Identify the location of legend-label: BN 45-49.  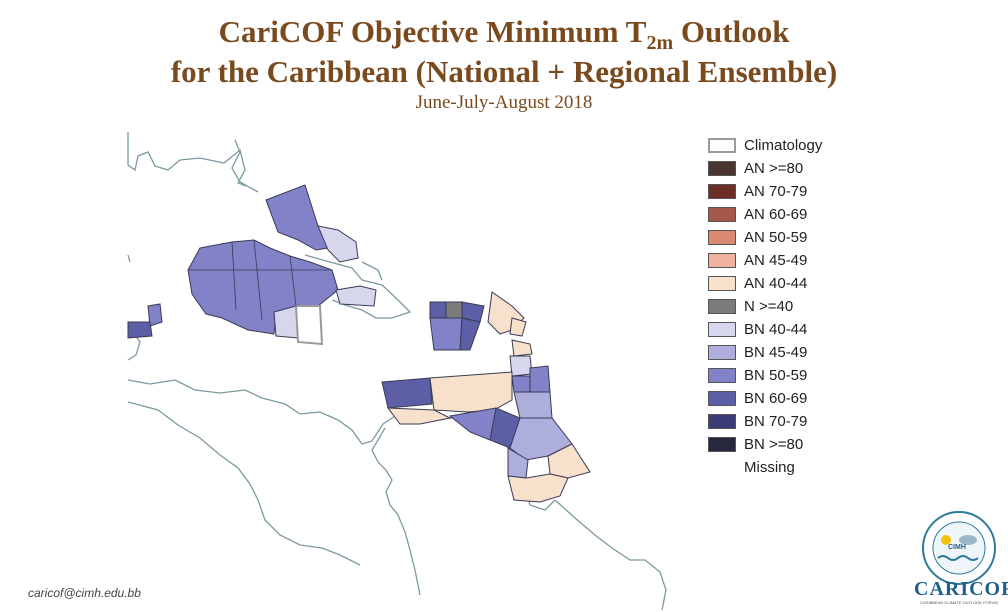
(776, 352).